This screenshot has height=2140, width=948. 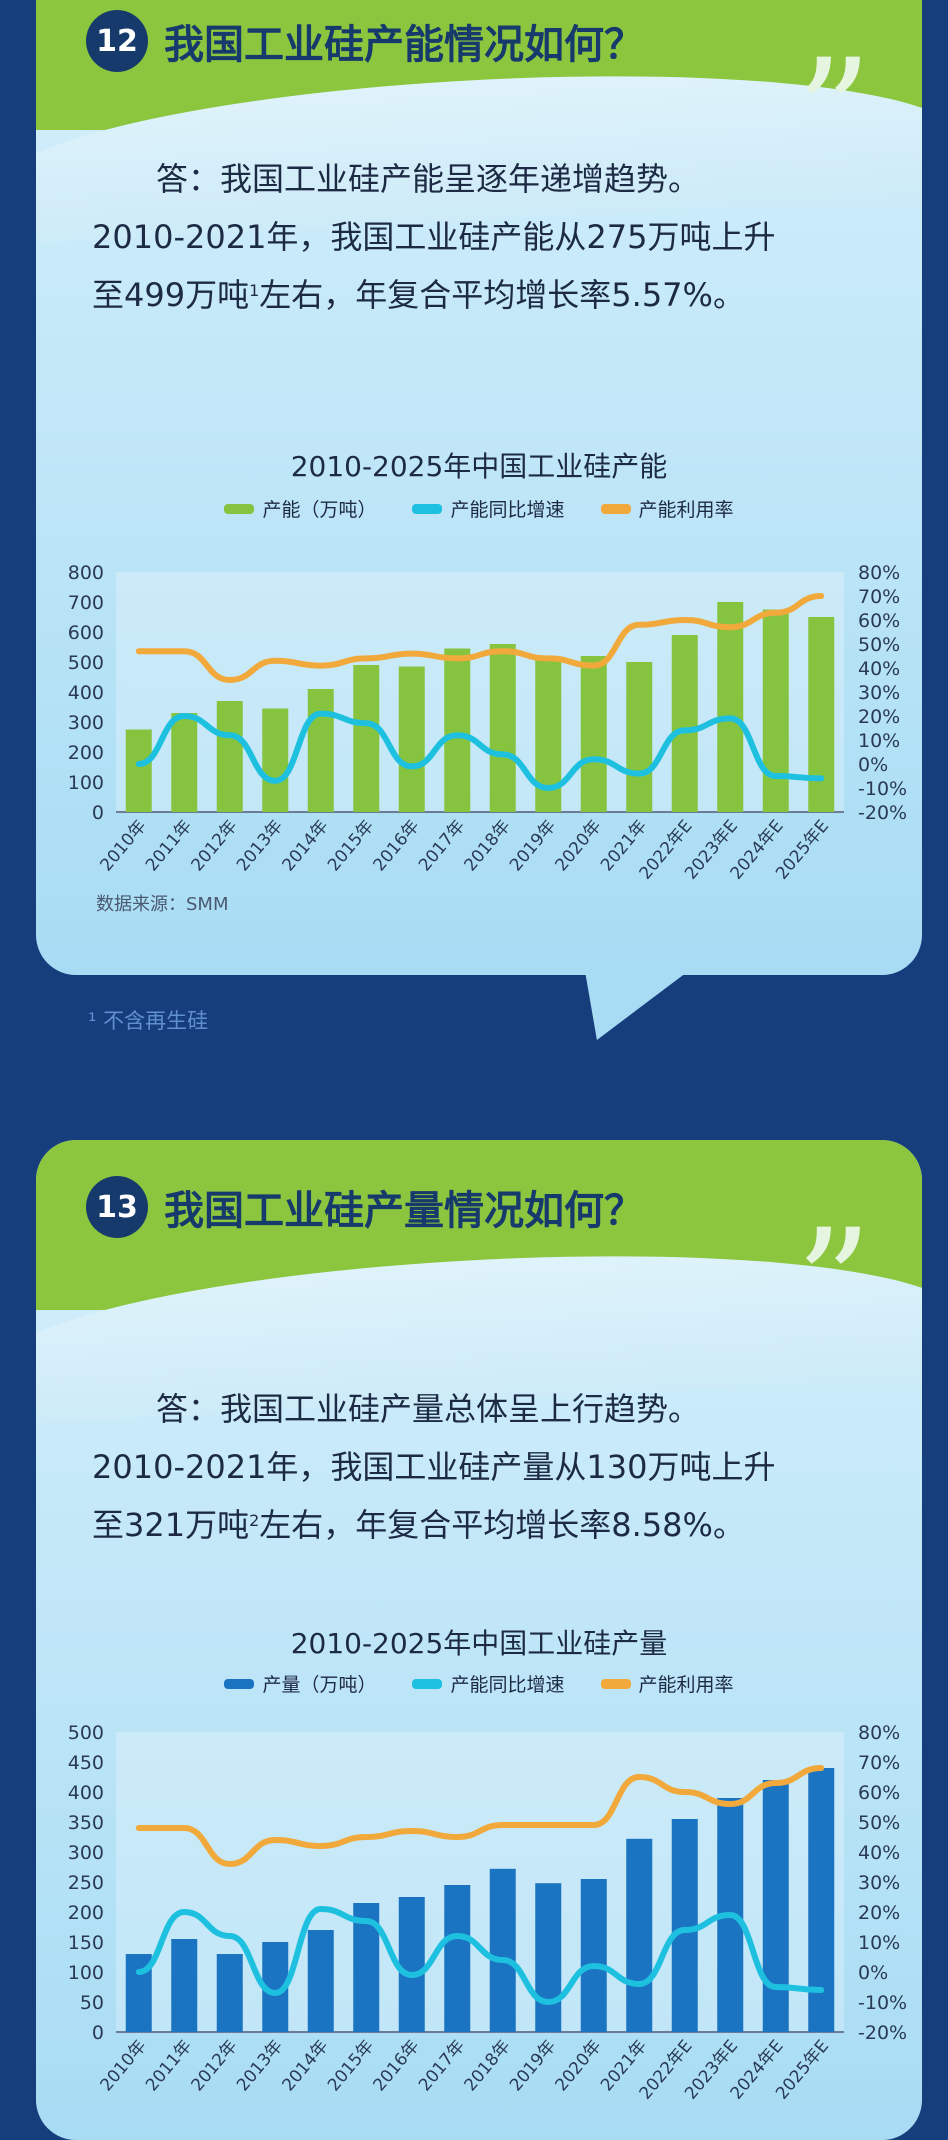 I want to click on legend-item: 产能（万吨）, so click(x=300, y=508).